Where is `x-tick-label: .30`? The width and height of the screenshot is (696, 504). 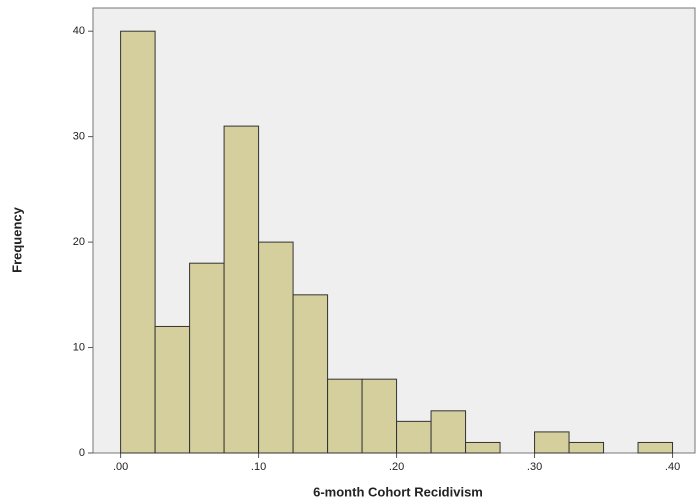
x-tick-label: .30 is located at coordinates (534, 467).